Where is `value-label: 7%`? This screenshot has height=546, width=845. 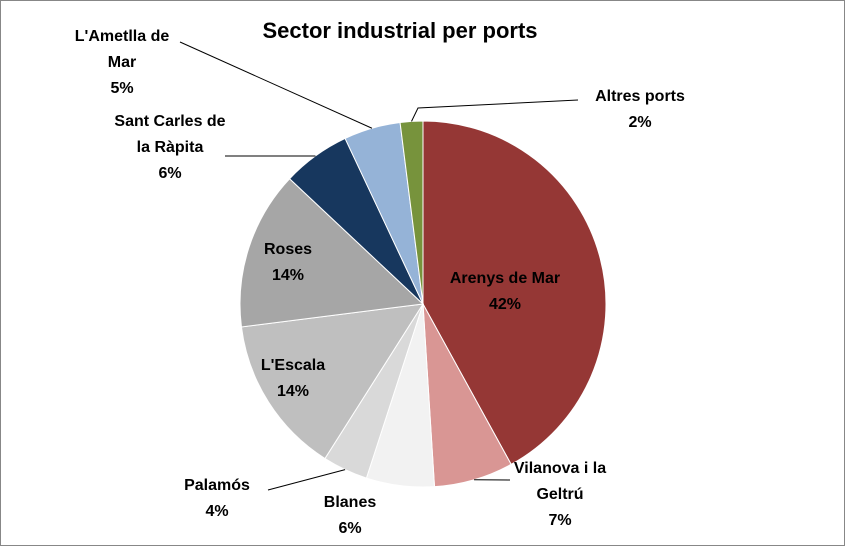 value-label: 7% is located at coordinates (560, 520).